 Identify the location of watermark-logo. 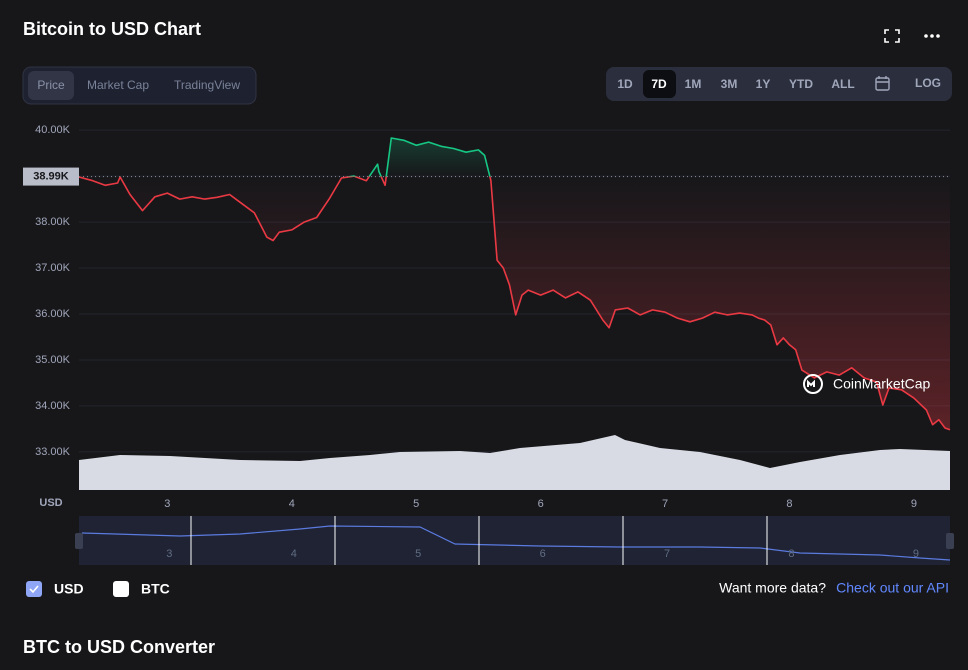
(813, 384).